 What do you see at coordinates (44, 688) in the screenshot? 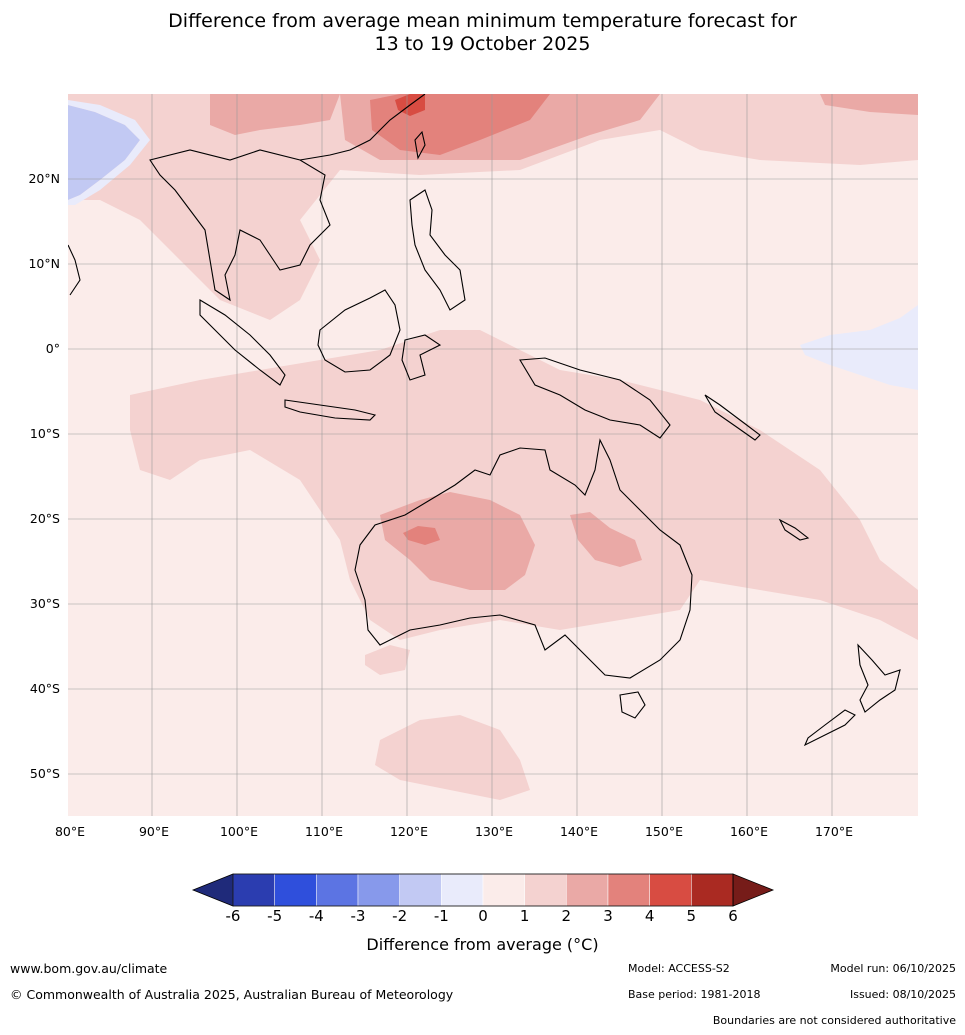
I see `lat-label-40s: 40°S` at bounding box center [44, 688].